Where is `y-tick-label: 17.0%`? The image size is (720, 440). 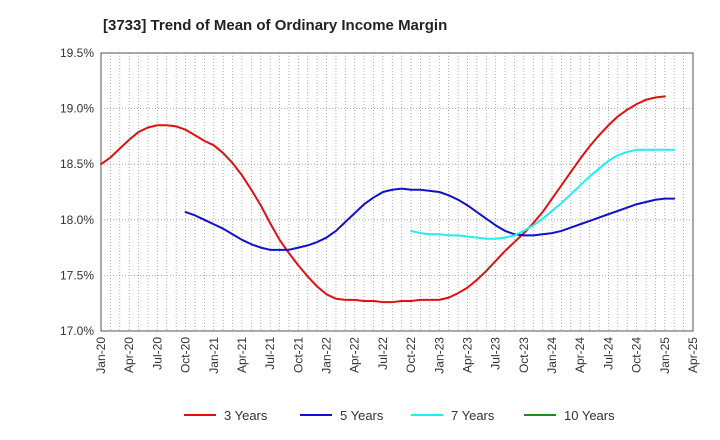
y-tick-label: 17.0% is located at coordinates (77, 331).